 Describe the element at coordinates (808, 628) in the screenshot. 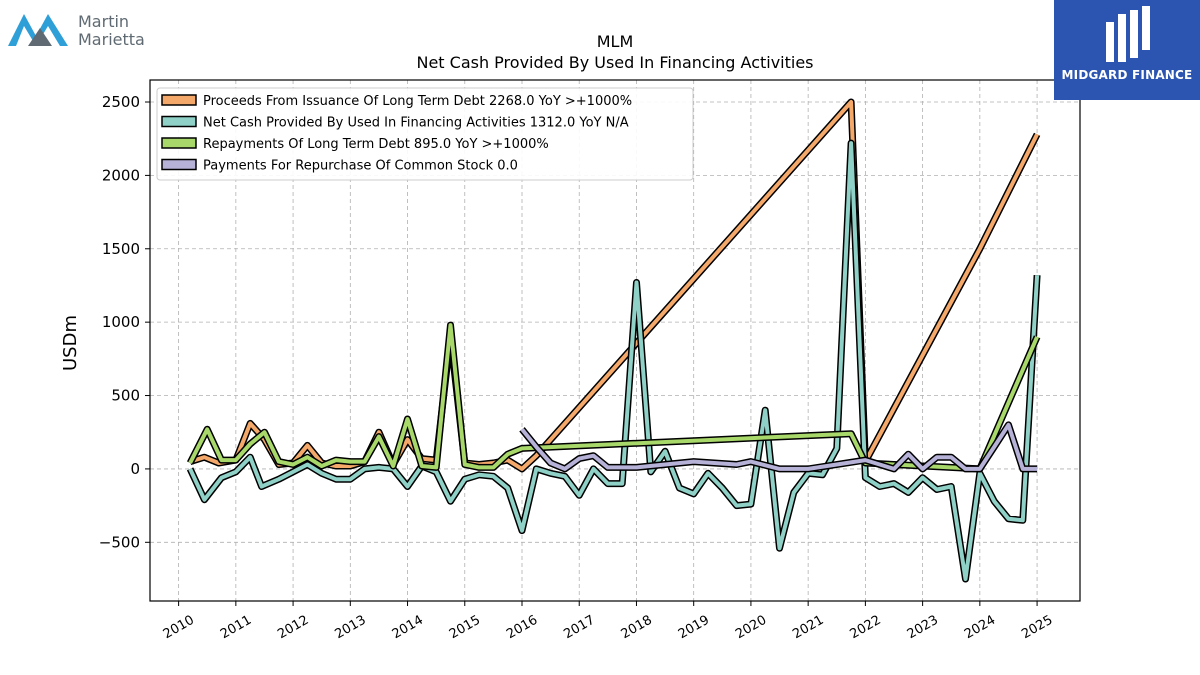

I see `x-tick-label: 2021` at that location.